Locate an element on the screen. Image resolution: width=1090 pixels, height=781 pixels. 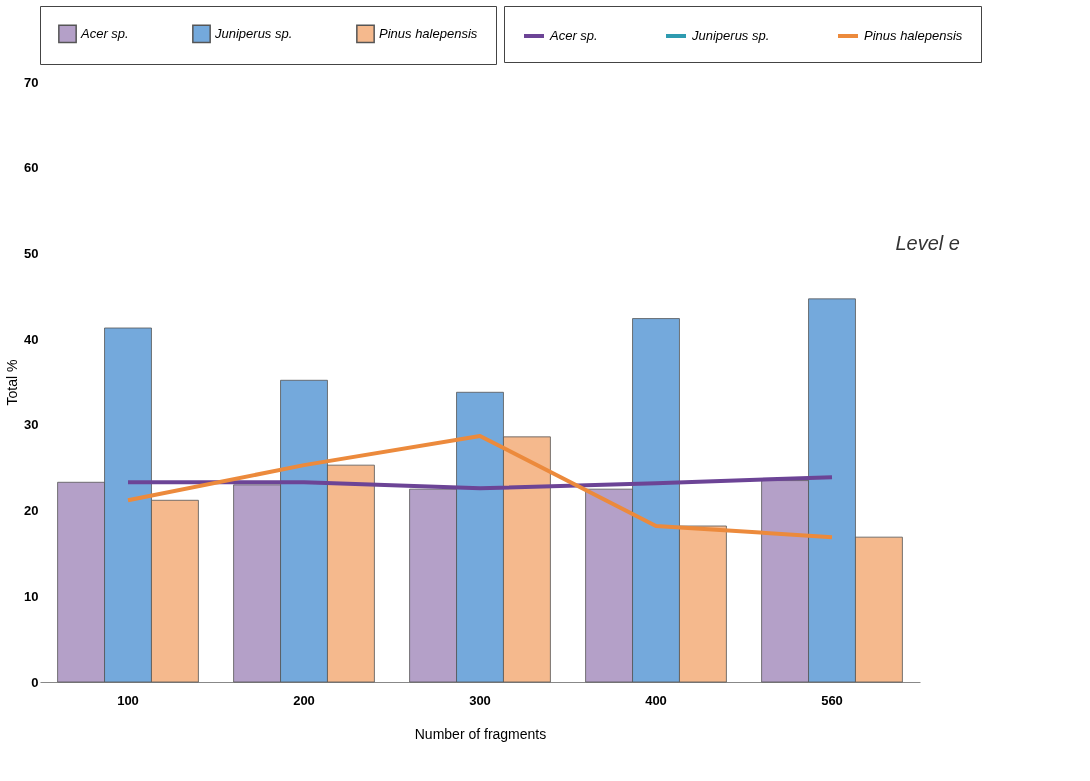
y-tick-label: 50 is located at coordinates (31, 253).